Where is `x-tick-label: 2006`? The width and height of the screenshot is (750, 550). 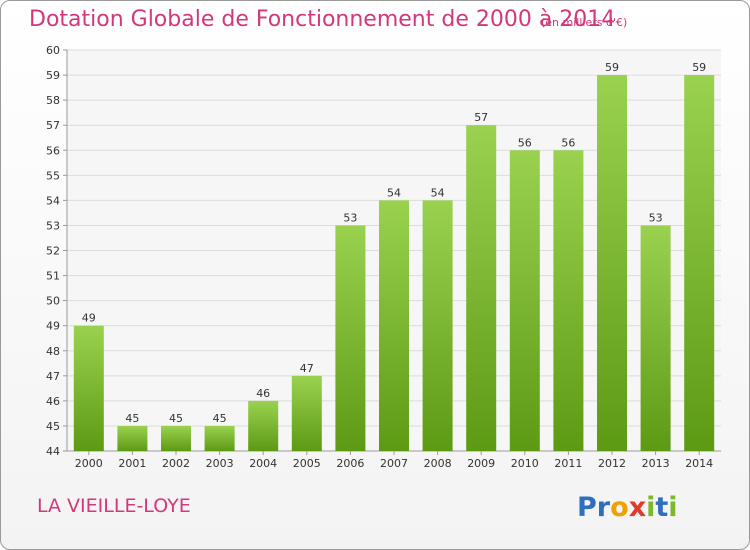
x-tick-label: 2006 is located at coordinates (350, 463).